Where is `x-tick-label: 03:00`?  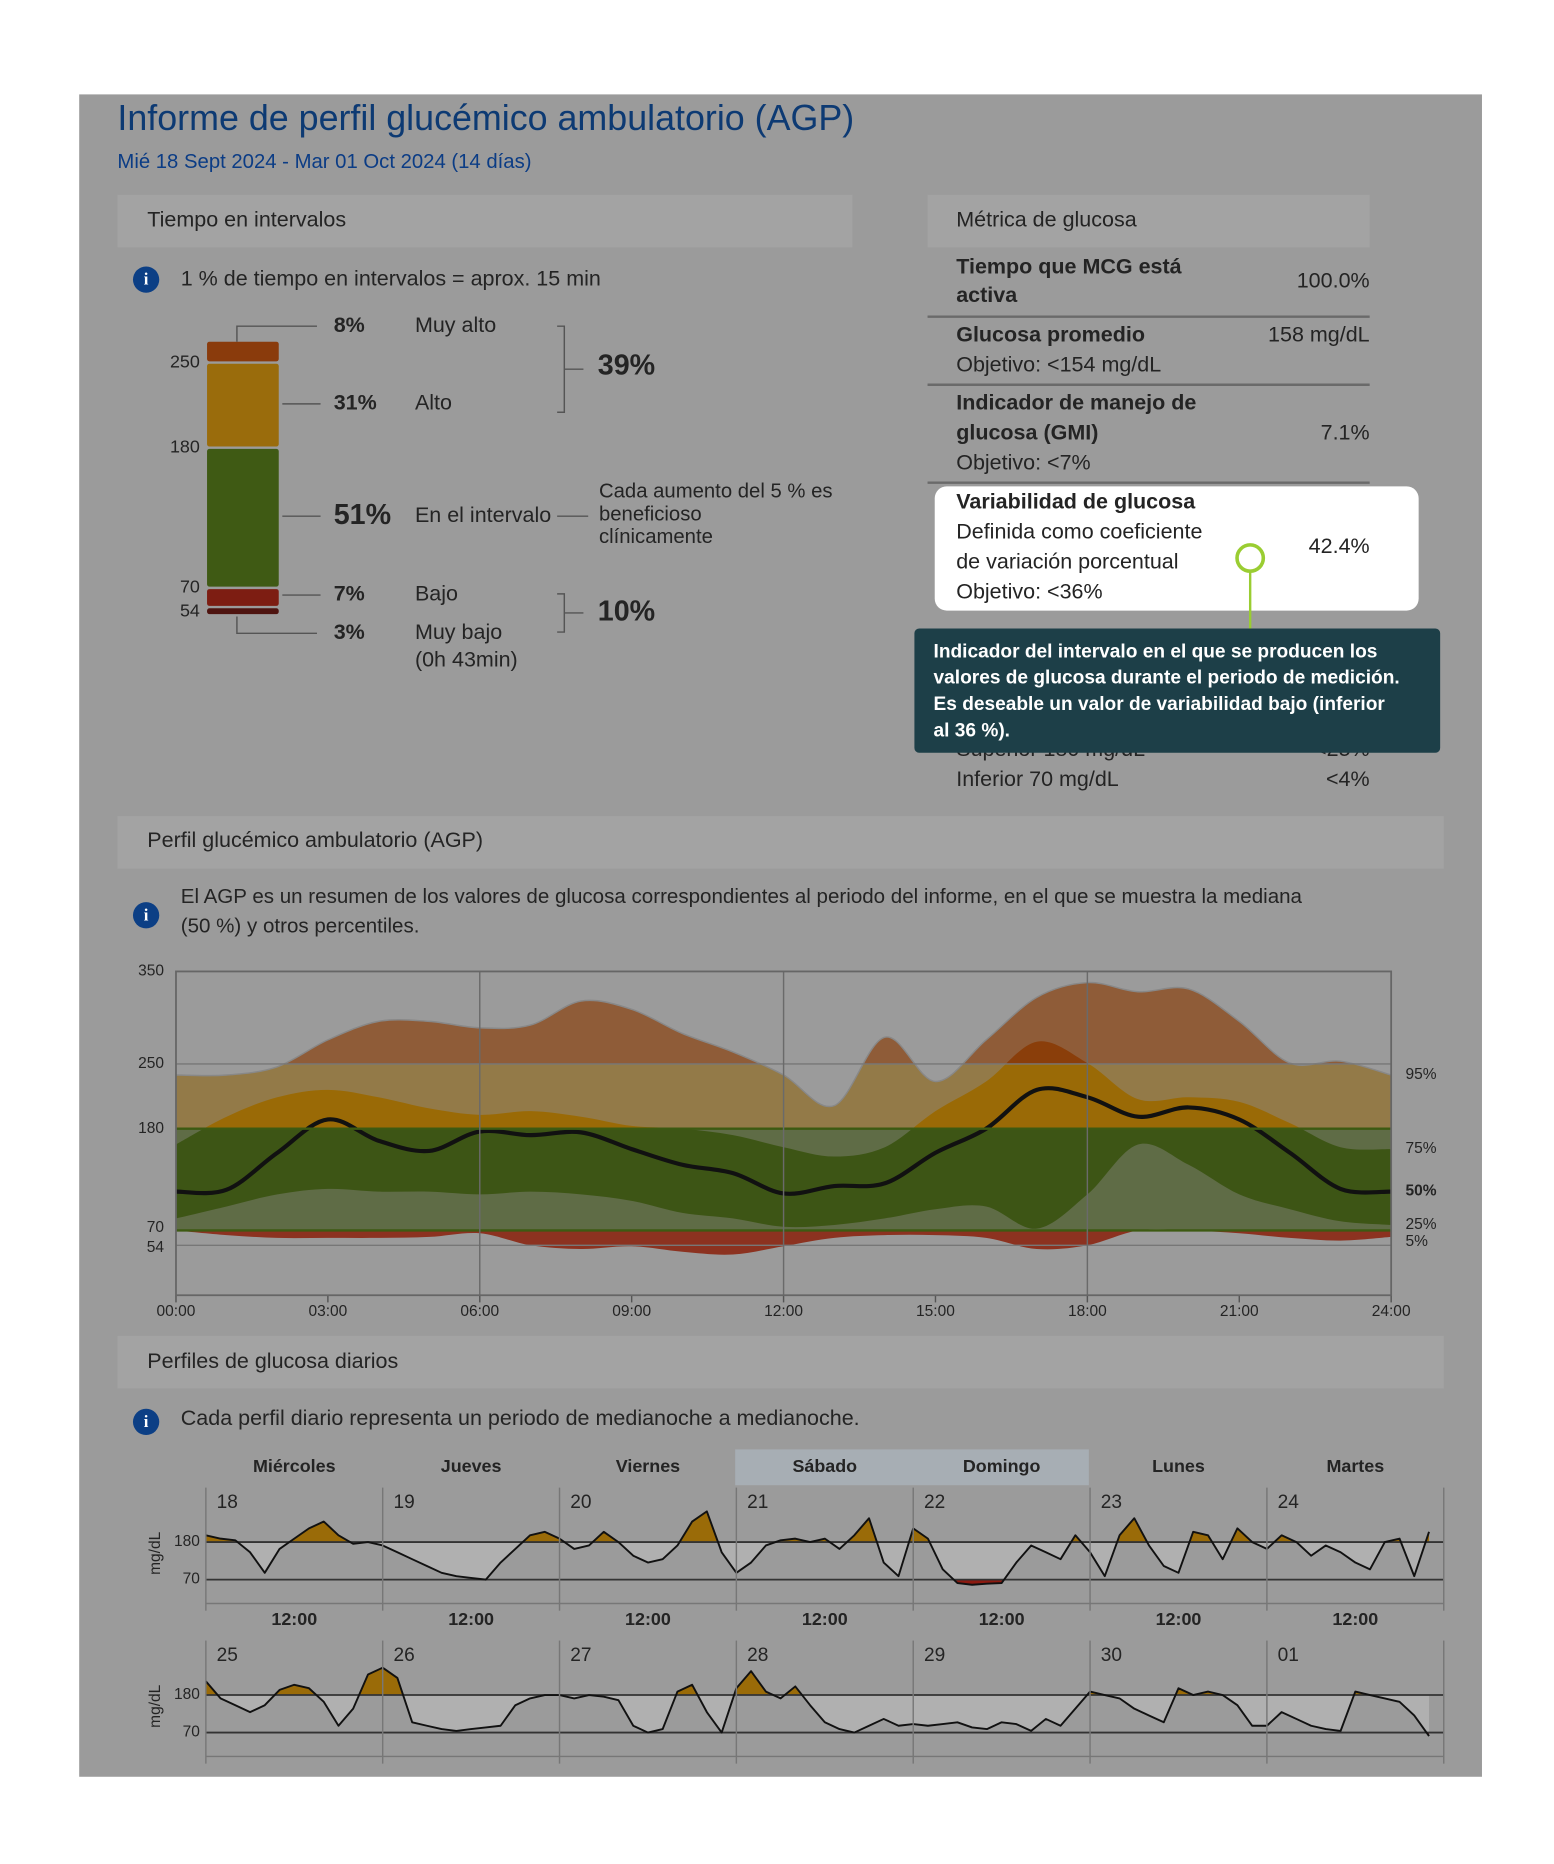 x-tick-label: 03:00 is located at coordinates (327, 1311).